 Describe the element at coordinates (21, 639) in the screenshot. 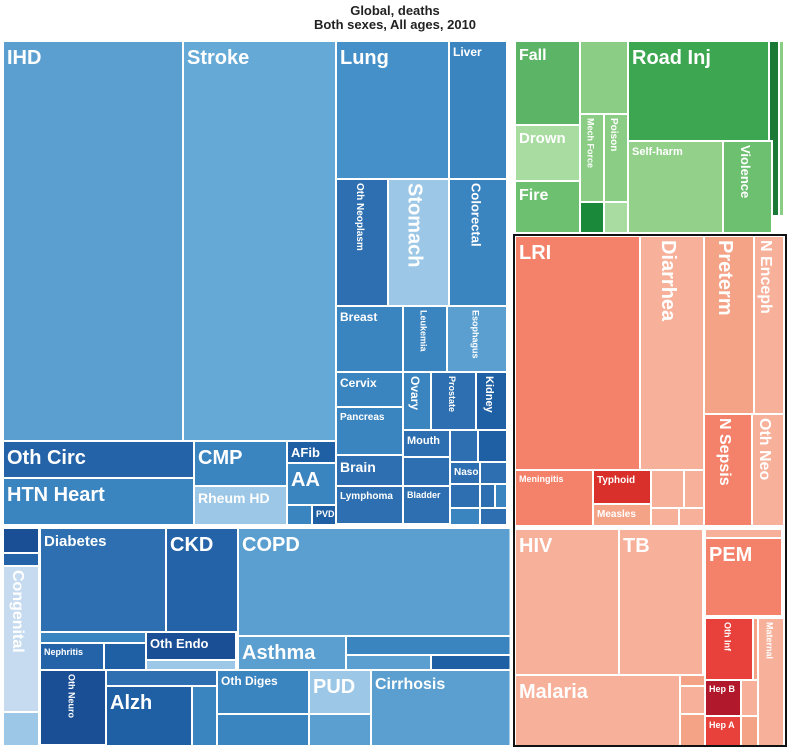

I see `cell-congenital` at that location.